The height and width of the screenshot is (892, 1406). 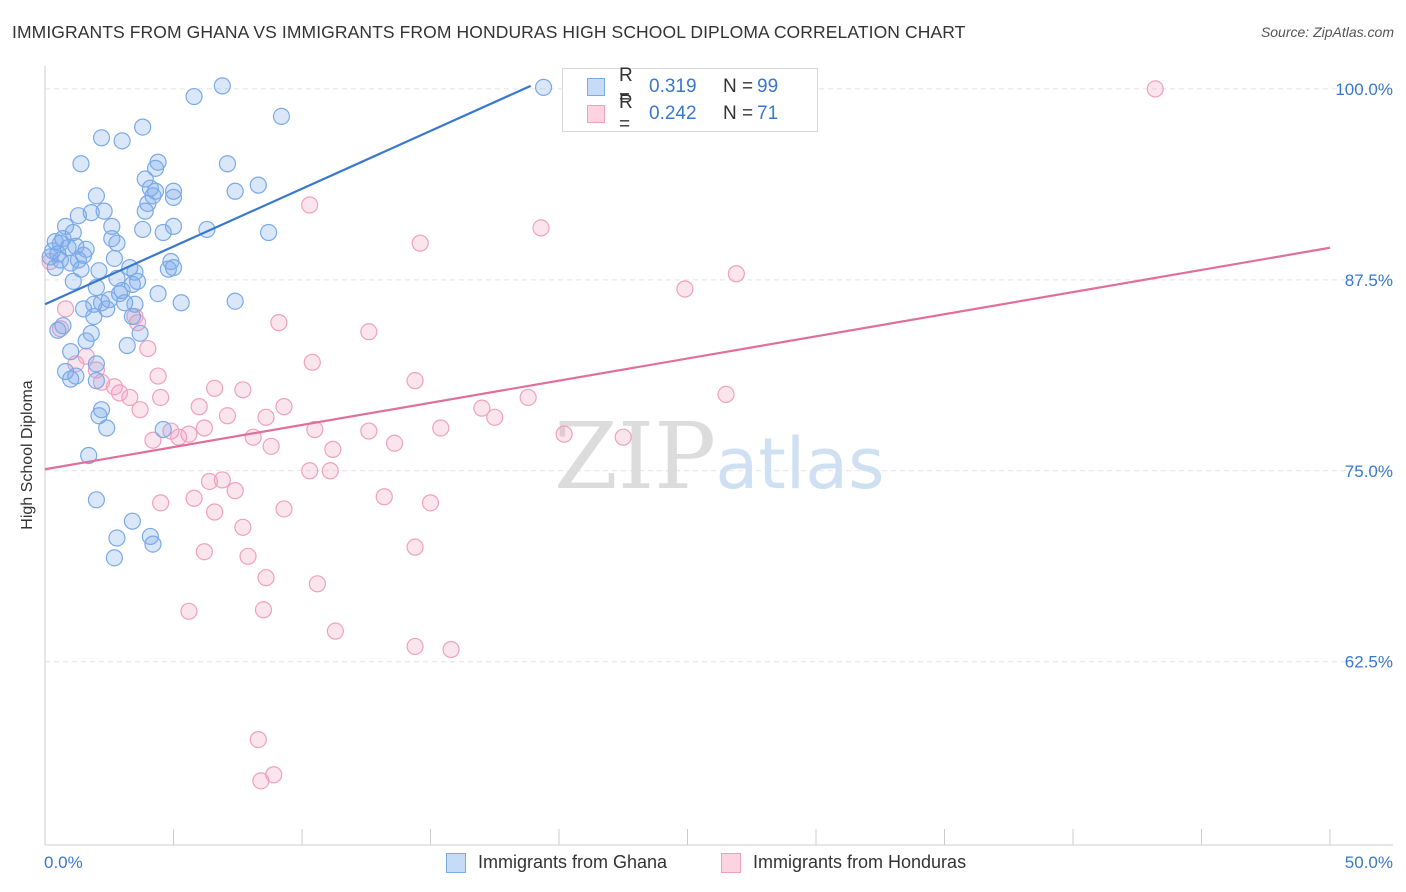 I want to click on x-tick-label-max: 50.0%, so click(x=1369, y=862).